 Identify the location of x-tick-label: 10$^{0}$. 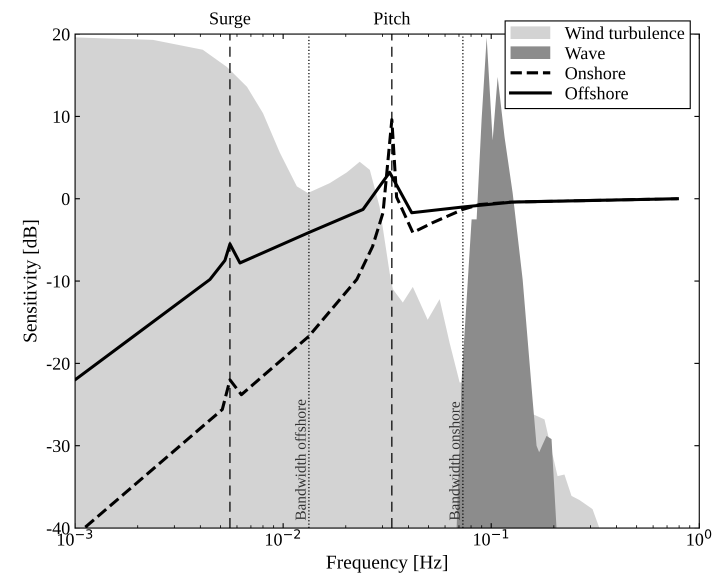
(699, 537).